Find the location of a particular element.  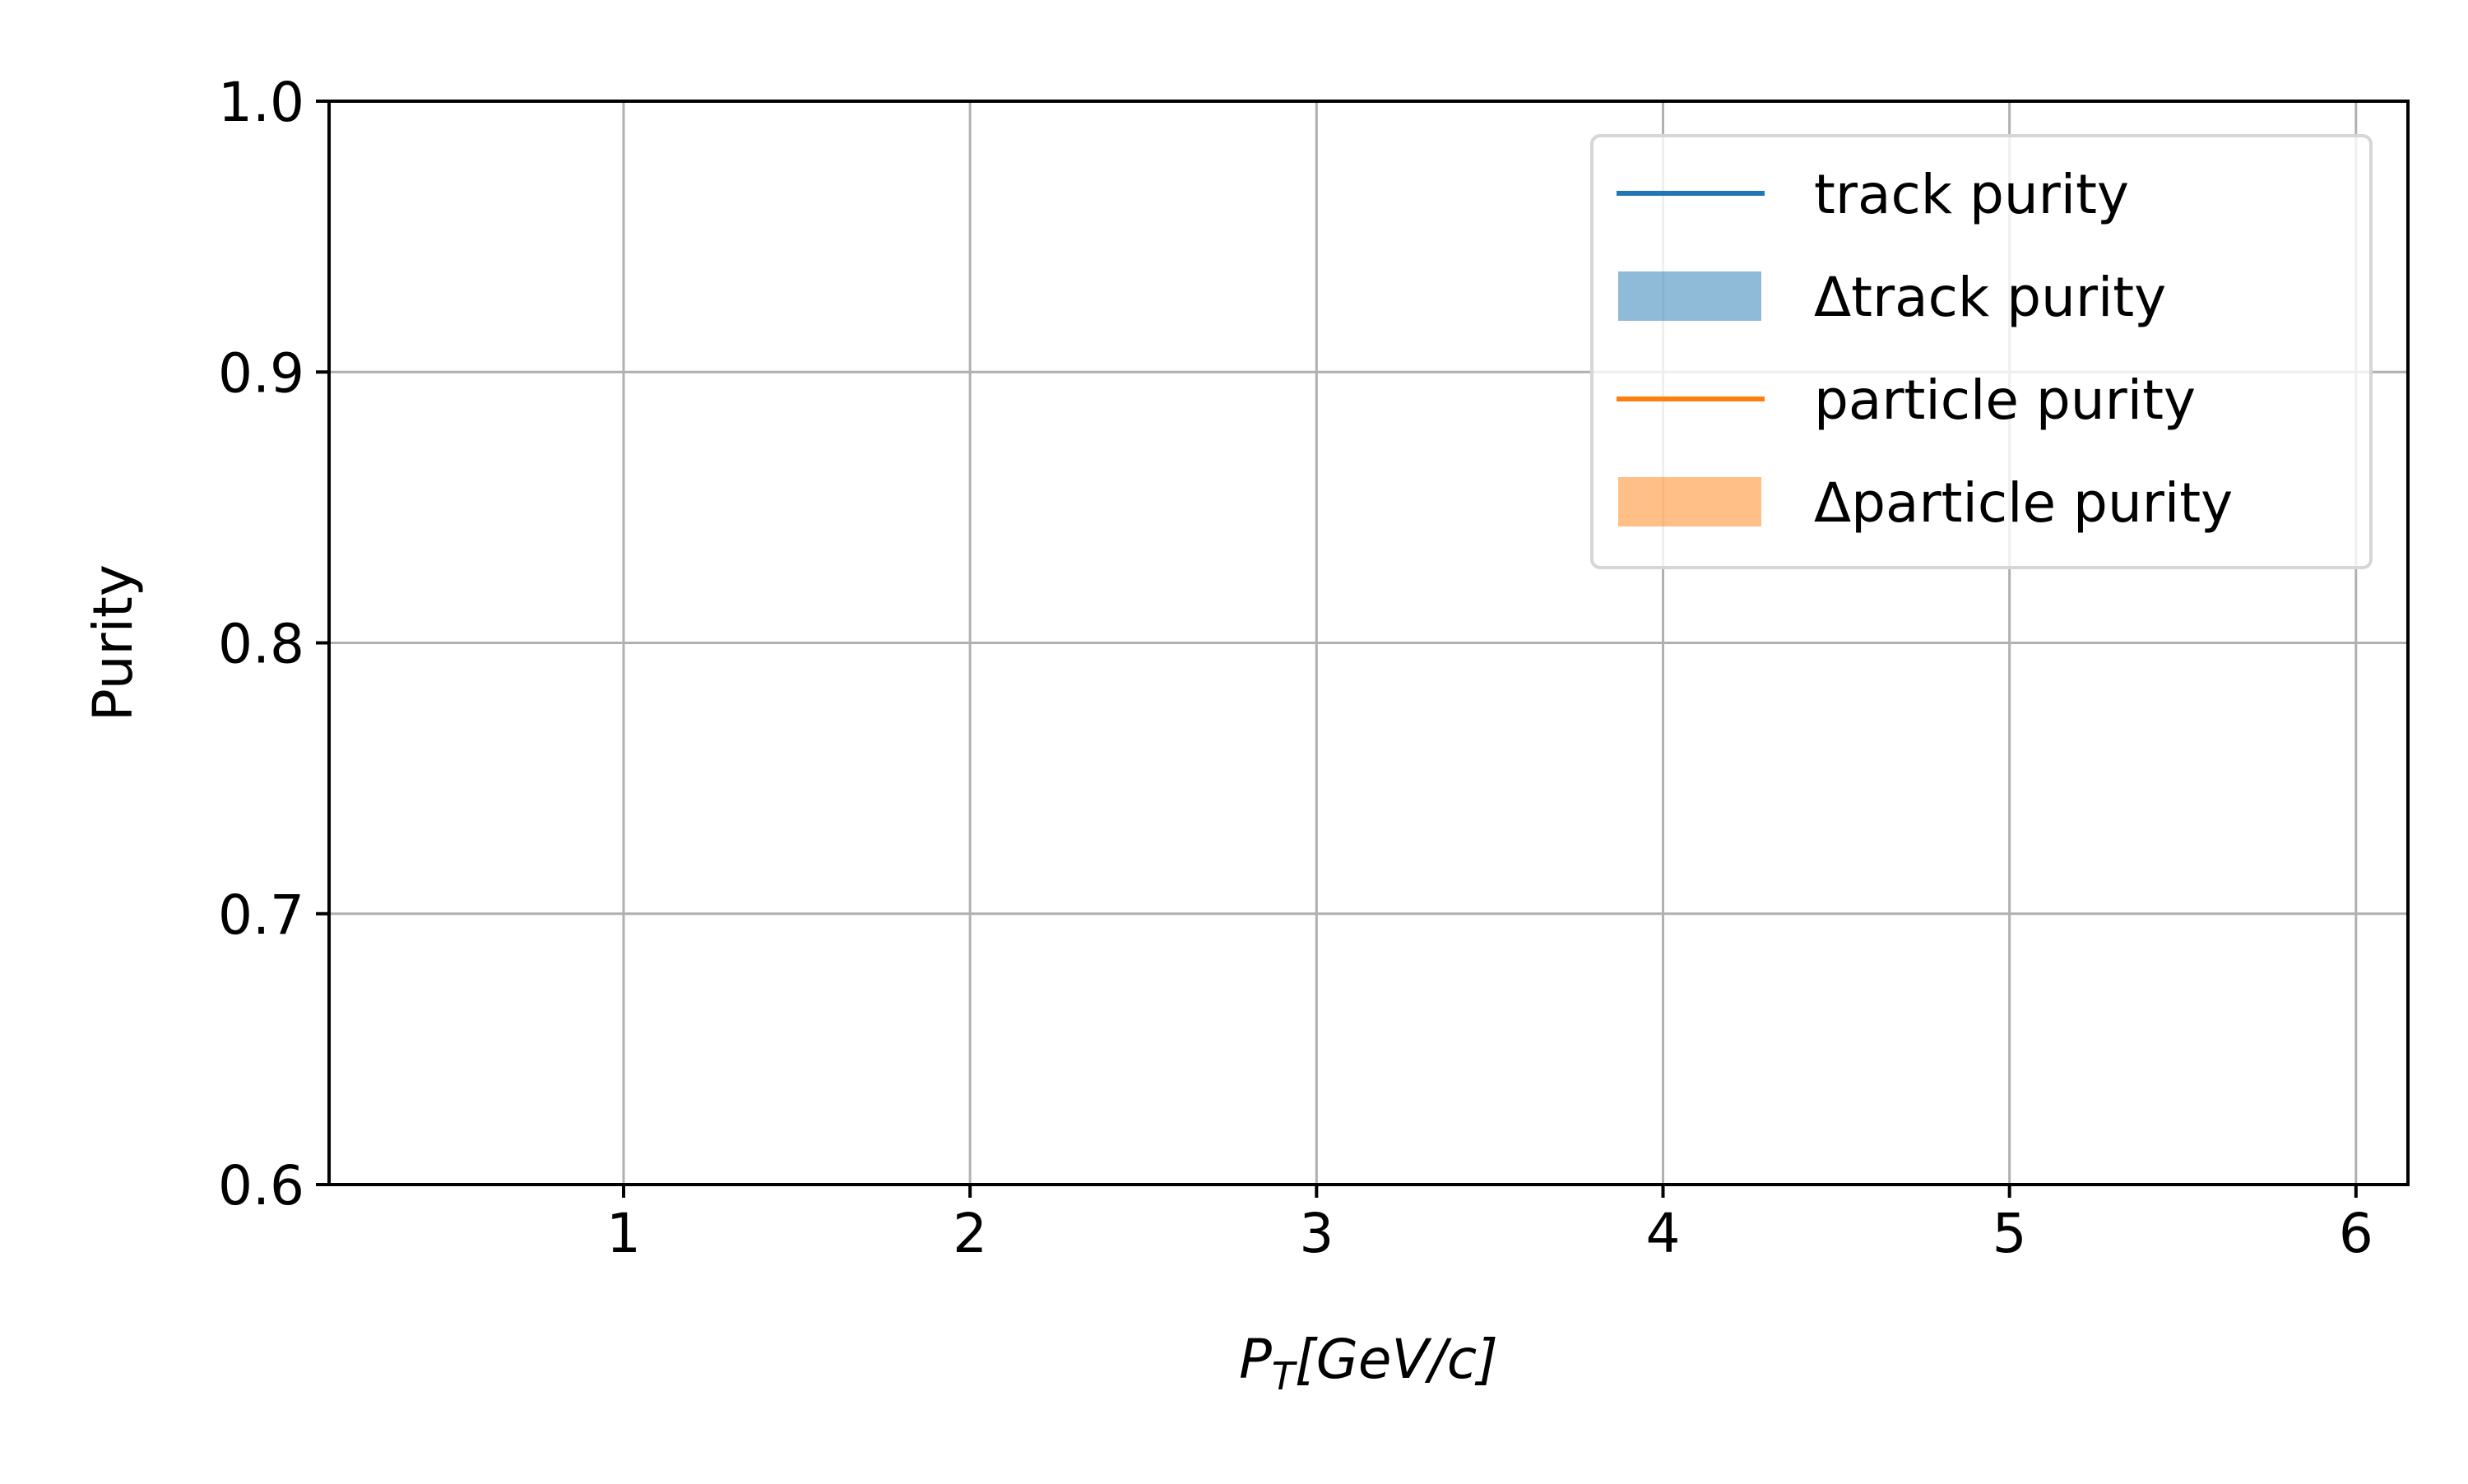

legend-label: Δparticle purity is located at coordinates (2023, 503).